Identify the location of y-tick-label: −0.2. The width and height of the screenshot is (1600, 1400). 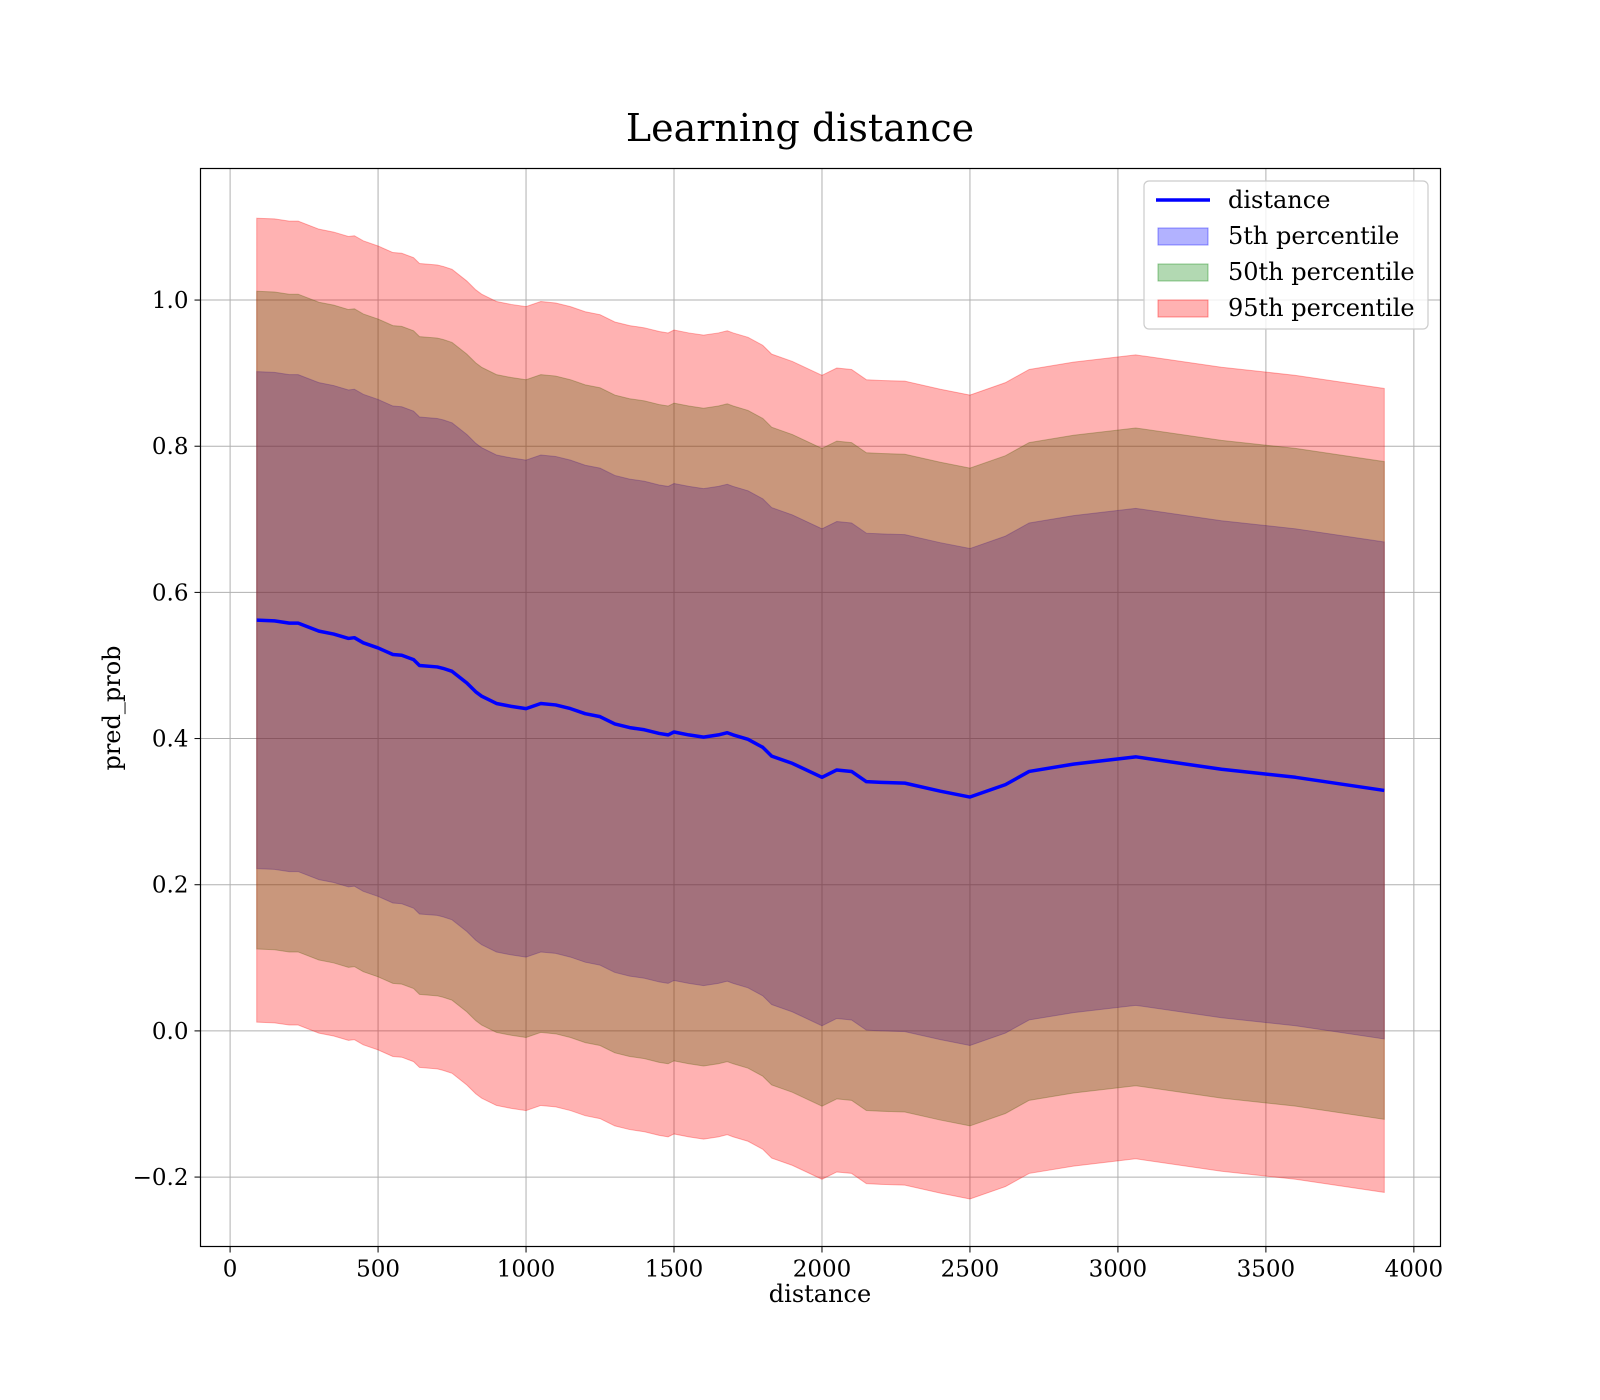
(161, 1178).